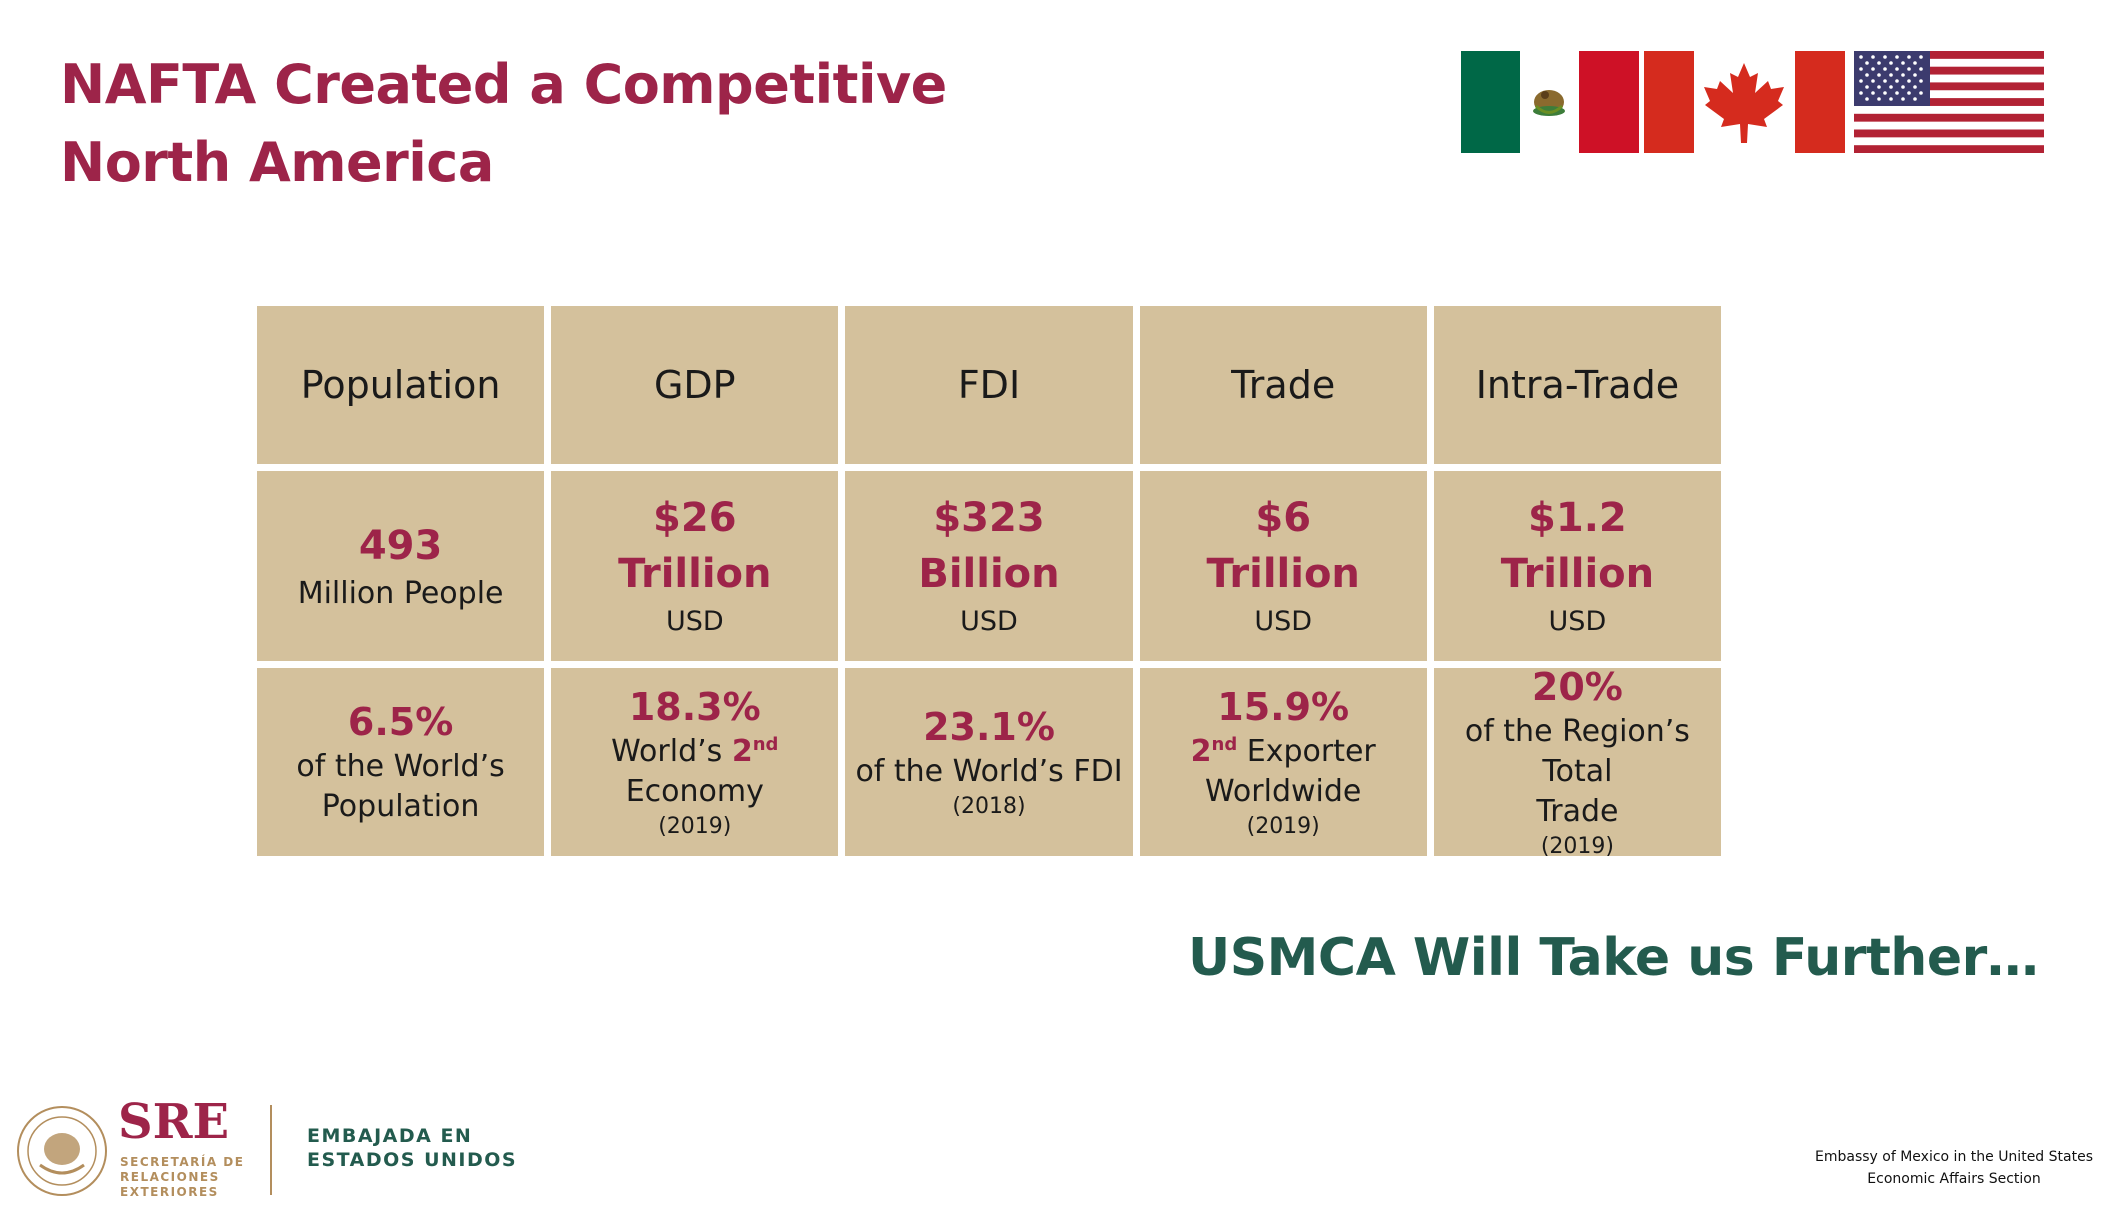 This screenshot has width=2107, height=1205. Describe the element at coordinates (503, 84) in the screenshot. I see `title-line-1: NAFTA Created a Competitive` at that location.